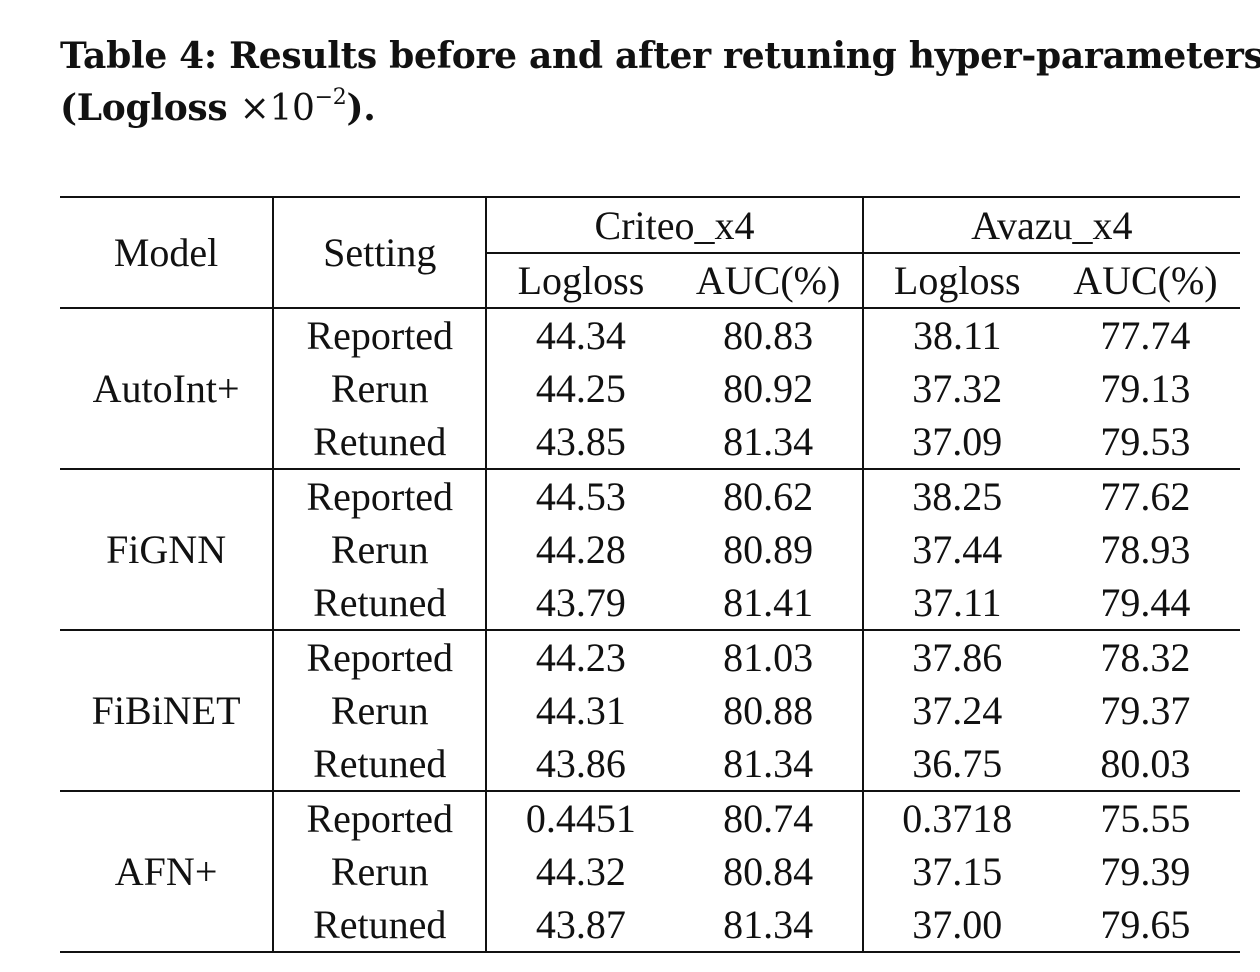 This screenshot has height=972, width=1260. Describe the element at coordinates (956, 656) in the screenshot. I see `value-cell: 37.86` at that location.